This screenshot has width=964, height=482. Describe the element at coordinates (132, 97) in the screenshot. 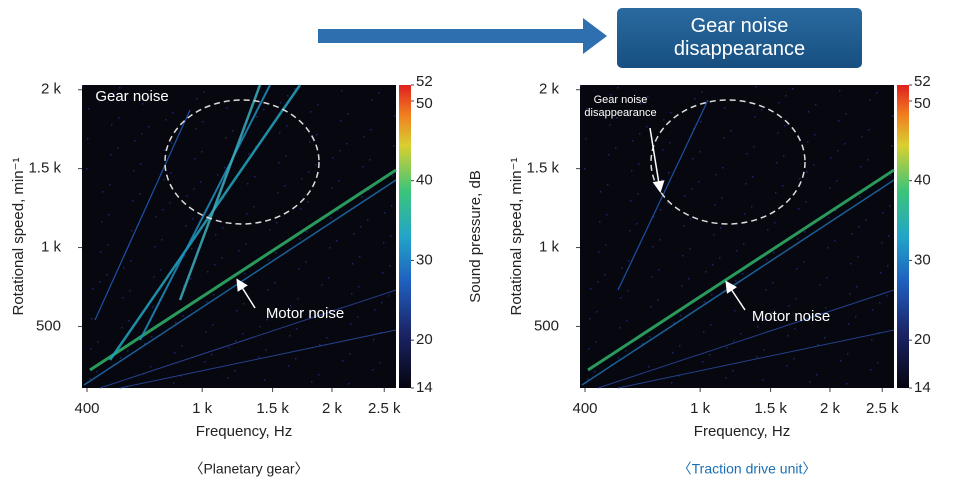

I see `annotation-text: Gear noise` at that location.